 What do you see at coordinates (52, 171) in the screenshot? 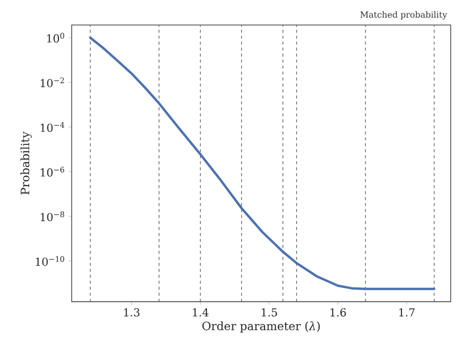
I see `y-tick-label: 10$^{−6}$` at bounding box center [52, 171].